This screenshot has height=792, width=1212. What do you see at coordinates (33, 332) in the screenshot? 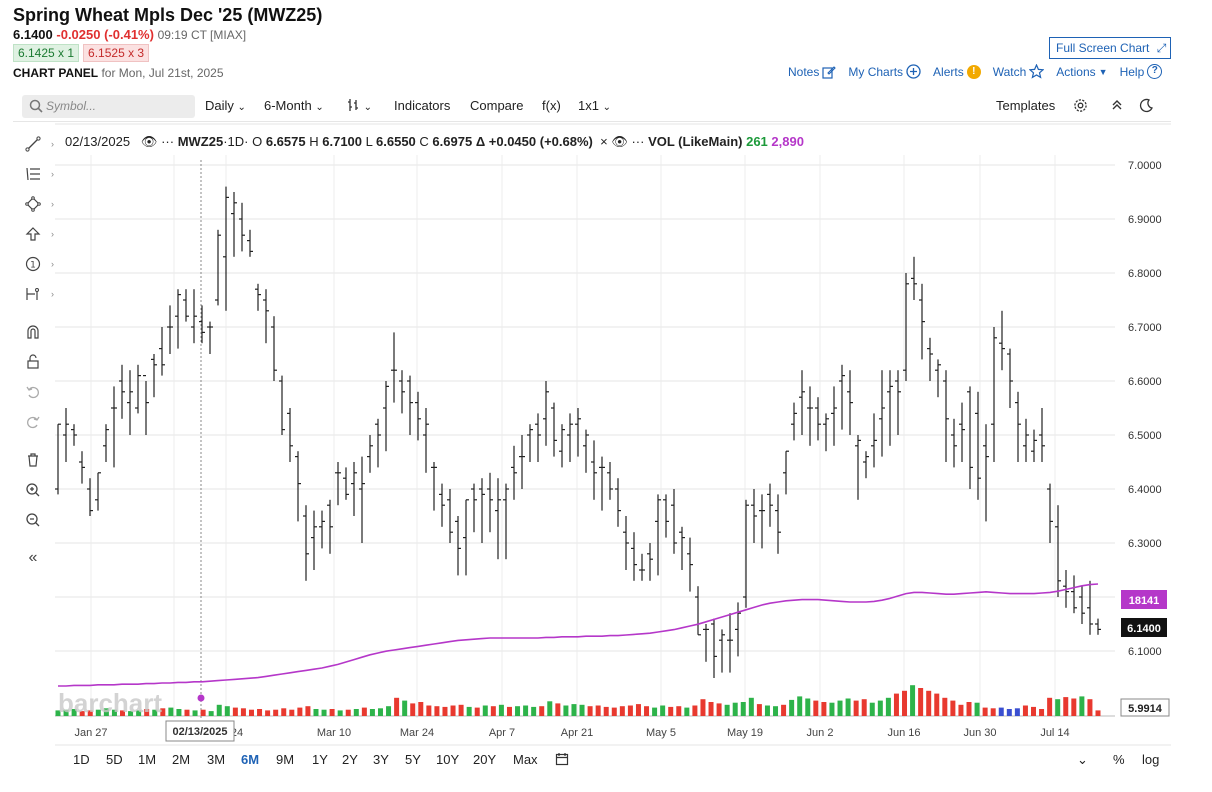
I see `magnet-tool` at bounding box center [33, 332].